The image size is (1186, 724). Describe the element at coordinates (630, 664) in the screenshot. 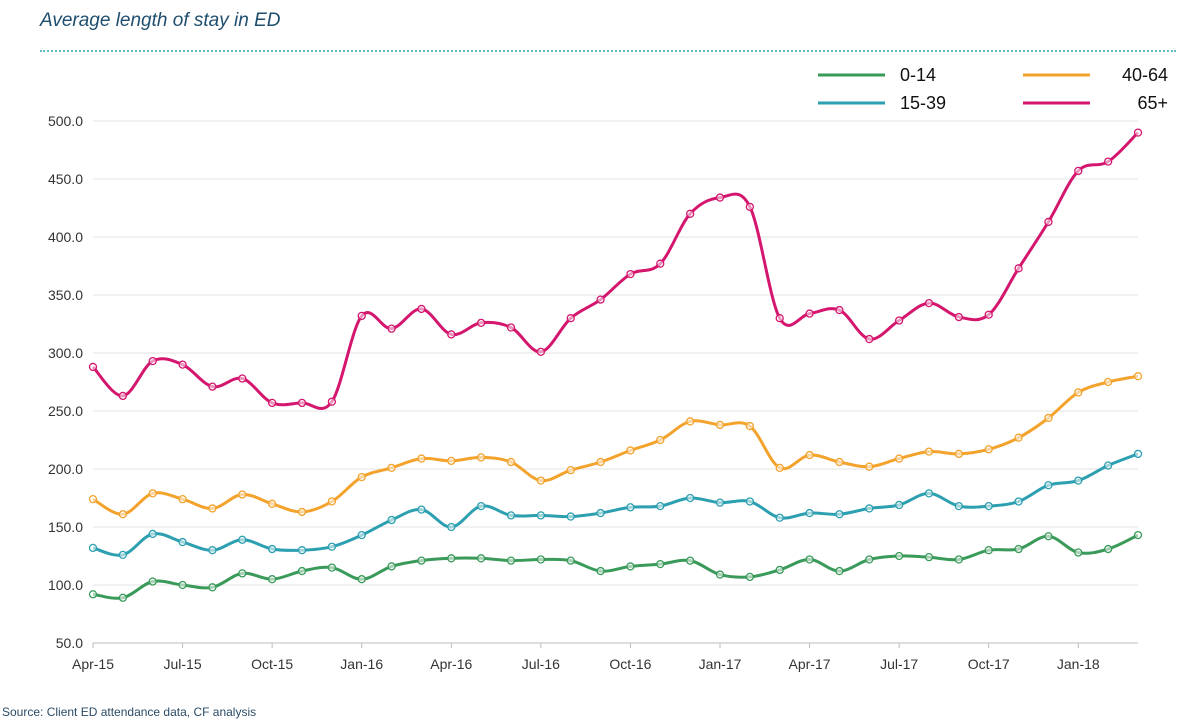

I see `x-tick-label: Oct-16` at that location.